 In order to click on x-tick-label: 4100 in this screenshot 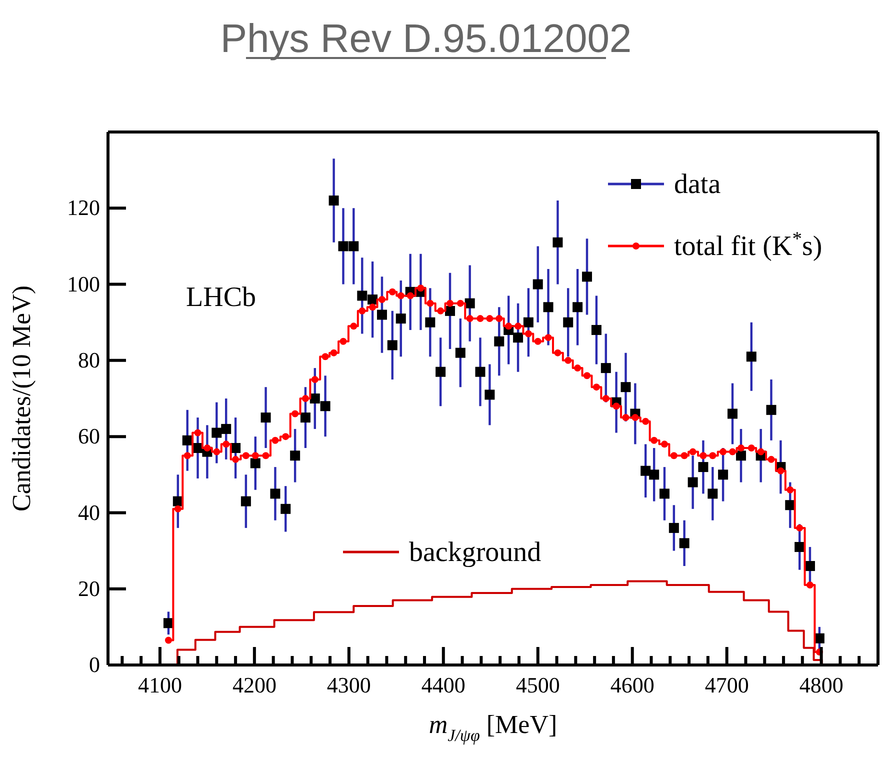, I will do `click(160, 685)`.